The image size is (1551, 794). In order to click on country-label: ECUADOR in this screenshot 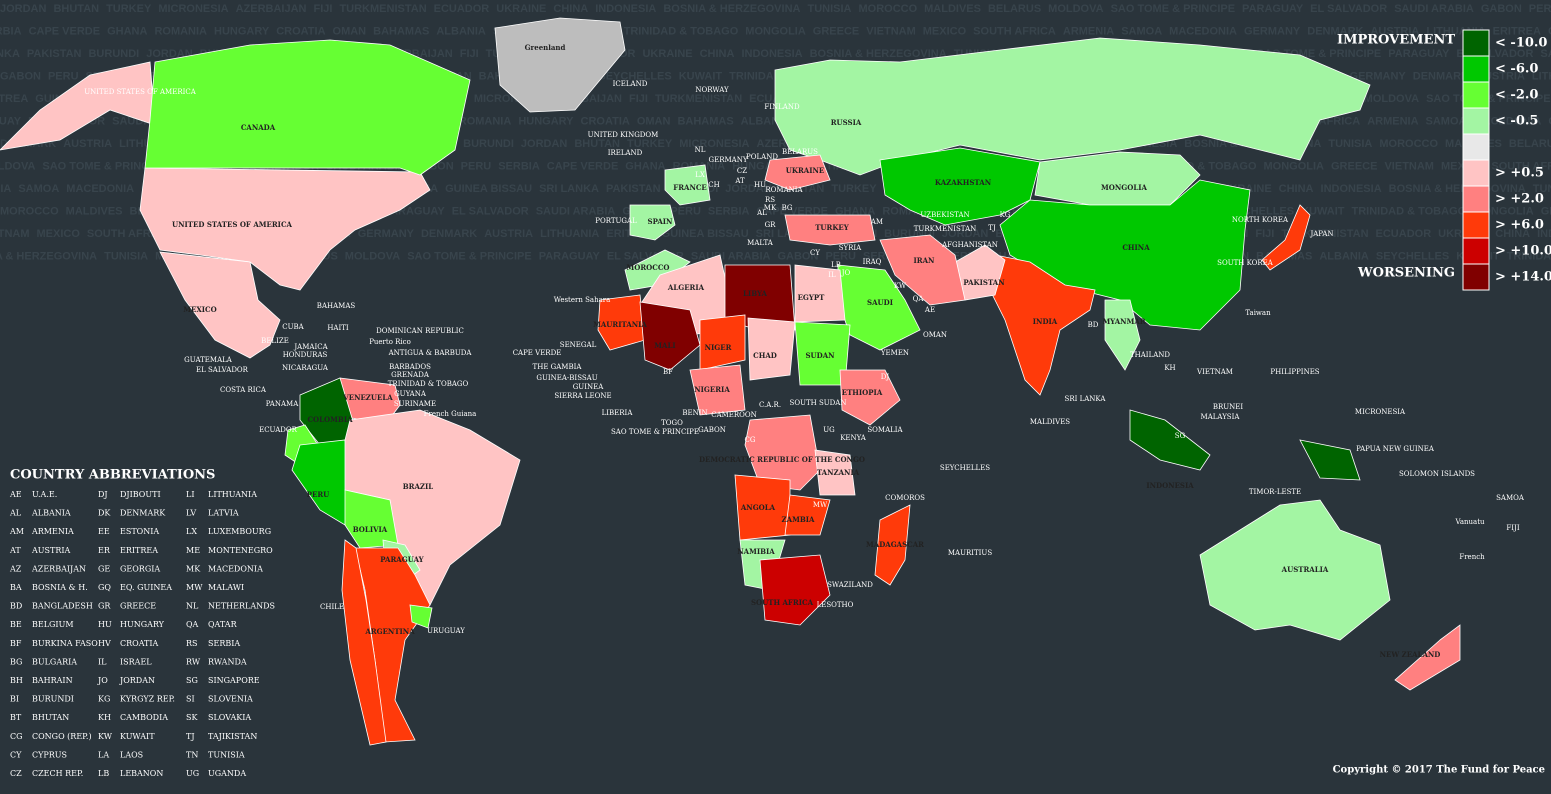, I will do `click(278, 430)`.